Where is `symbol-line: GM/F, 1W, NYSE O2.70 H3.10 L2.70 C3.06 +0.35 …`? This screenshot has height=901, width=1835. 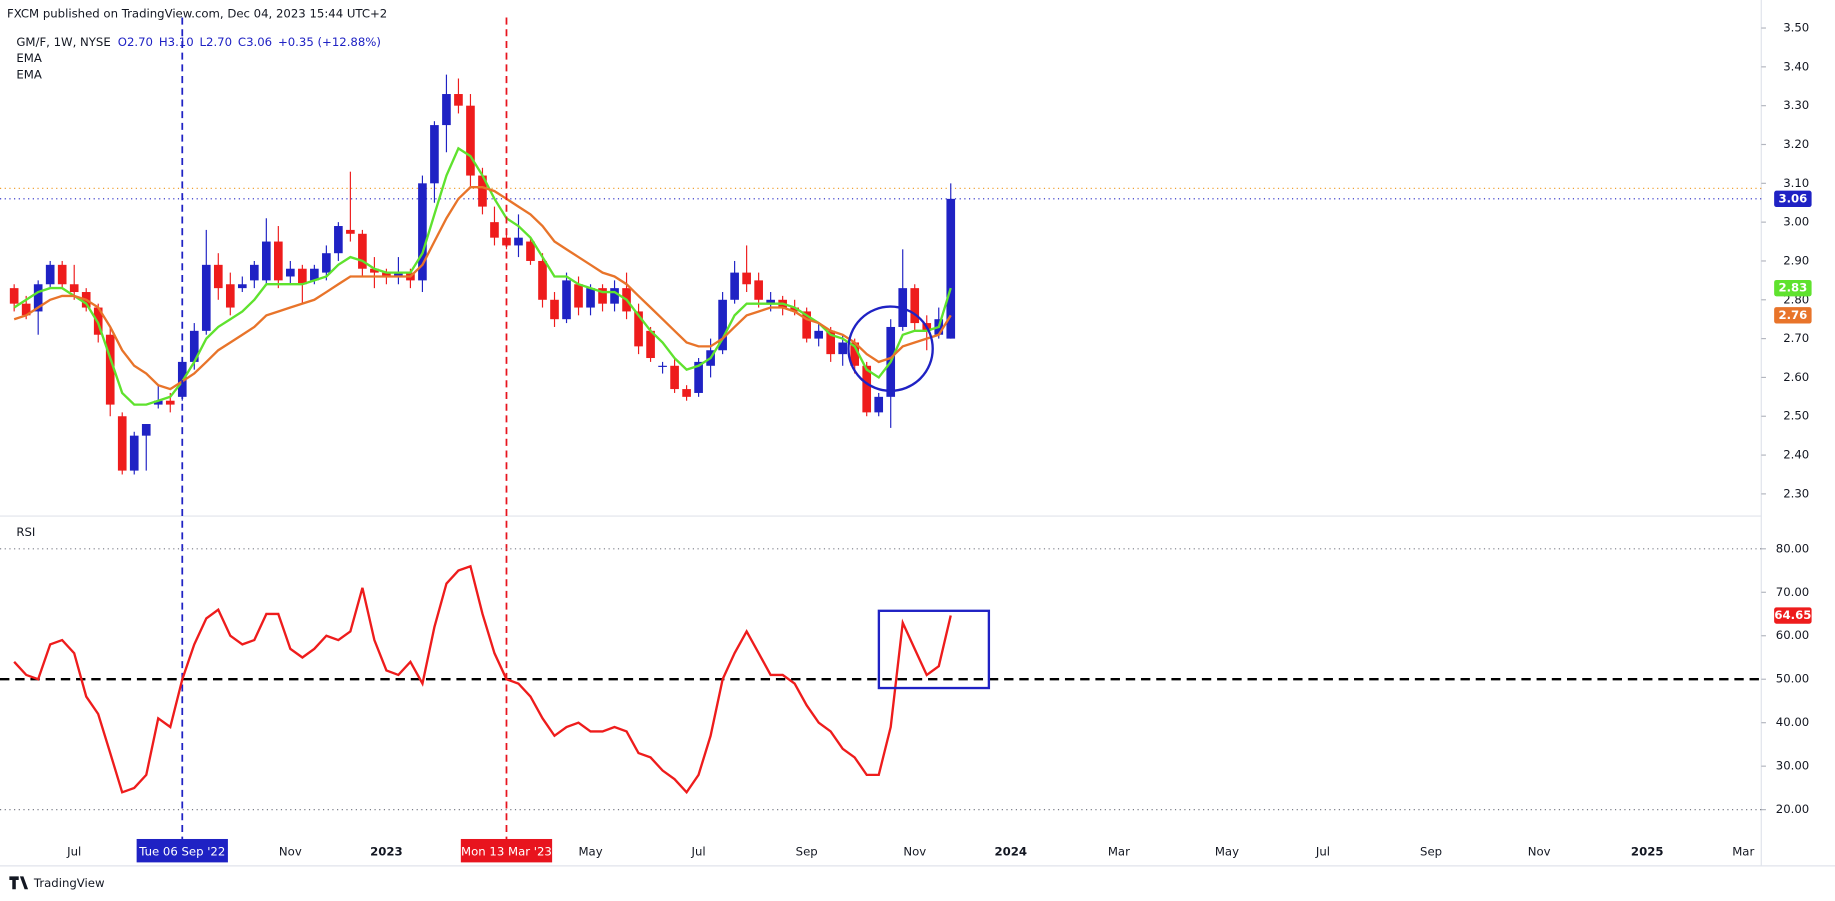
symbol-line: GM/F, 1W, NYSE O2.70 H3.10 L2.70 C3.06 +0.35 … is located at coordinates (198, 42).